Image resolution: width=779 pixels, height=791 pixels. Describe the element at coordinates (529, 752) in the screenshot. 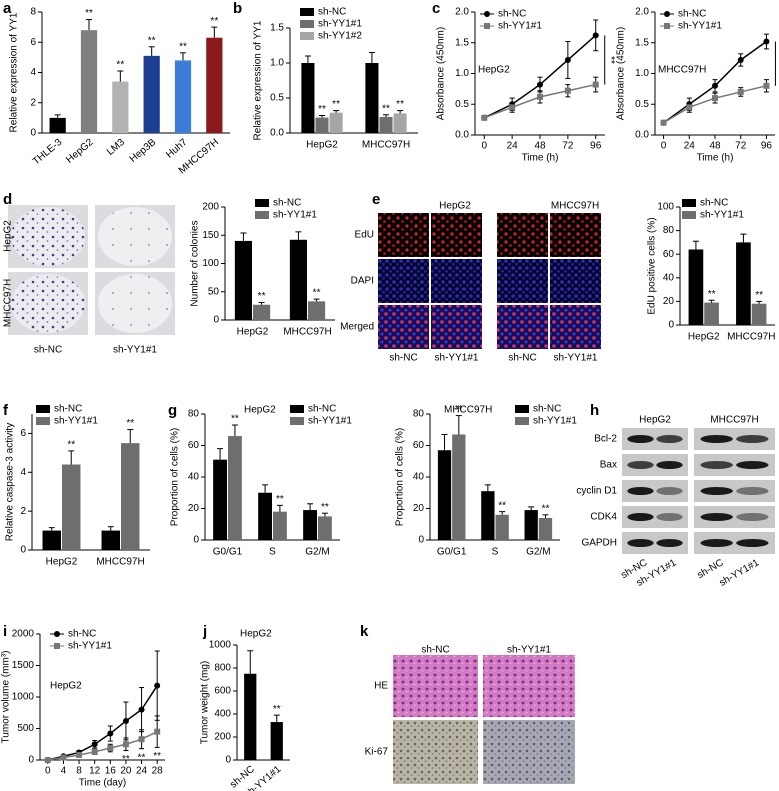

I see `histology-image` at that location.